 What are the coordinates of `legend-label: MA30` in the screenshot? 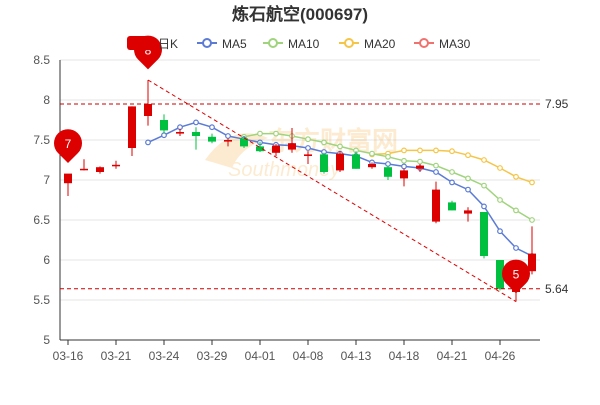 It's located at (455, 44).